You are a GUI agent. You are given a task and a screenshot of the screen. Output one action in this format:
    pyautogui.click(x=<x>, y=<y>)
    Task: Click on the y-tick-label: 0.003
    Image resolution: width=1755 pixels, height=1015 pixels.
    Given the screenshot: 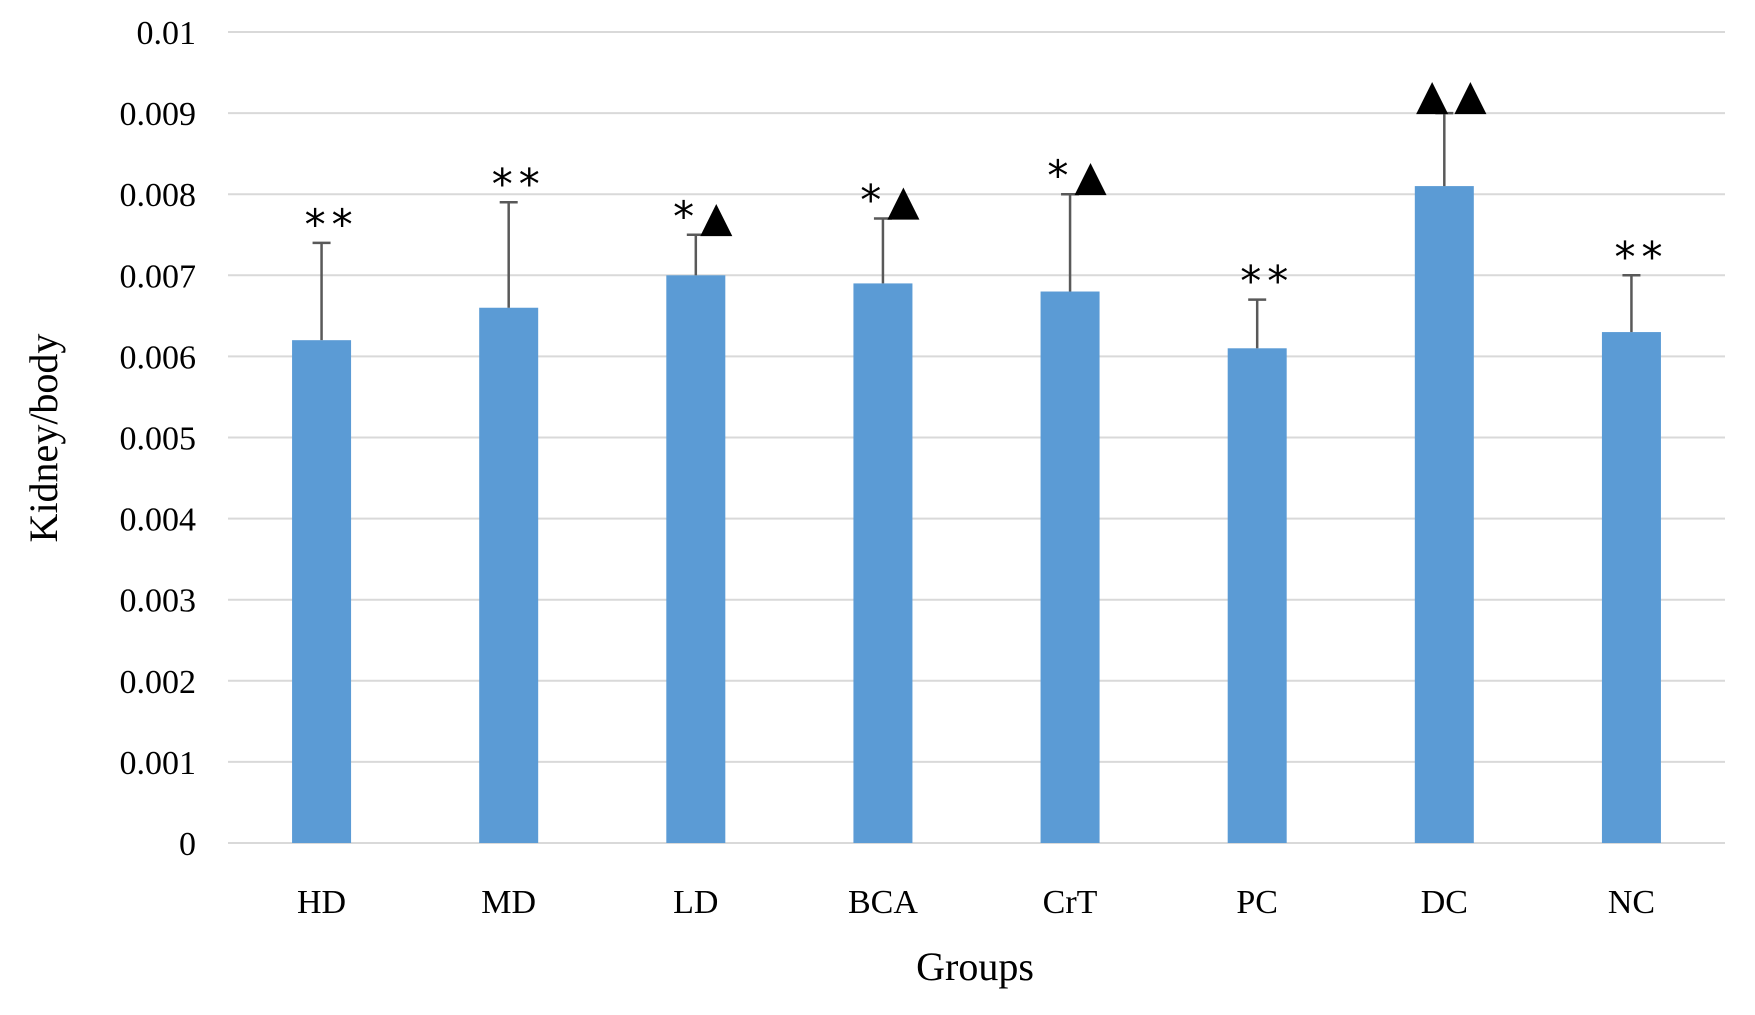 What is the action you would take?
    pyautogui.click(x=158, y=601)
    